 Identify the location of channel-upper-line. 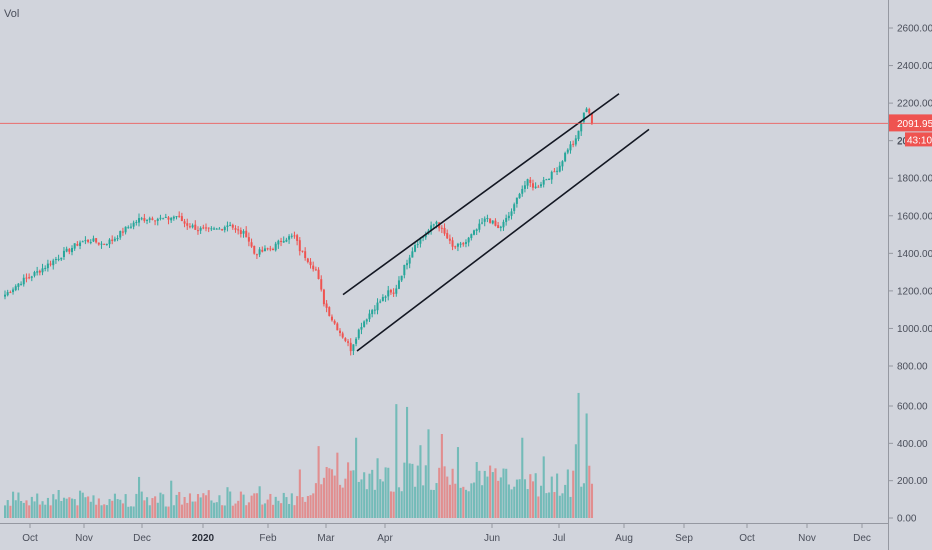
(481, 194).